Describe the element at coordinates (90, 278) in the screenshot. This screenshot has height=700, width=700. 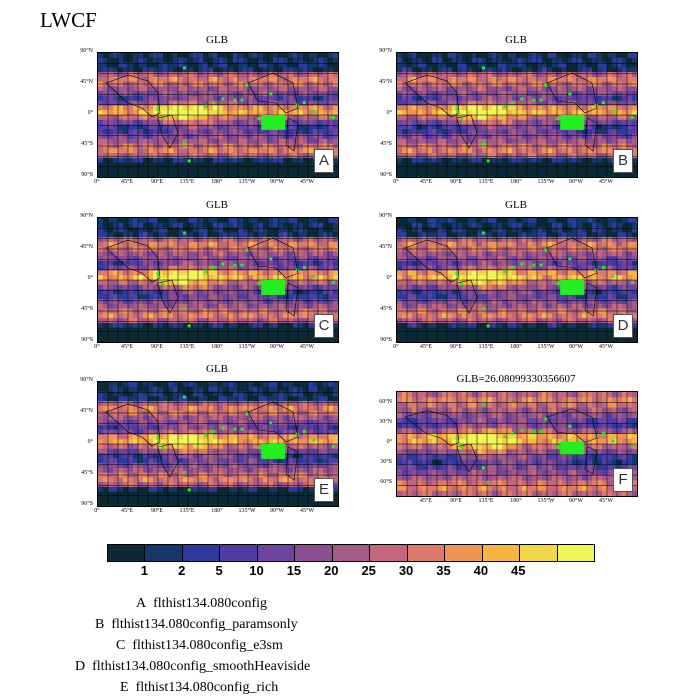
I see `lat-tick-label: 0°` at that location.